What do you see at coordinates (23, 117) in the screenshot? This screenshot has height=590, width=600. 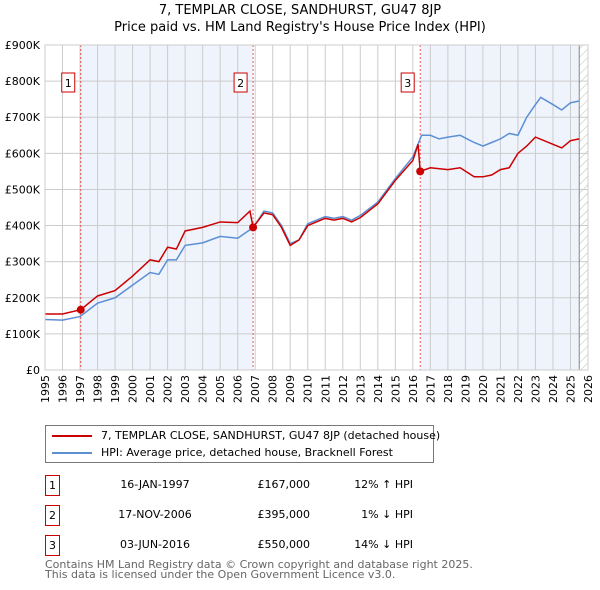 I see `y-tick-label: £700K` at bounding box center [23, 117].